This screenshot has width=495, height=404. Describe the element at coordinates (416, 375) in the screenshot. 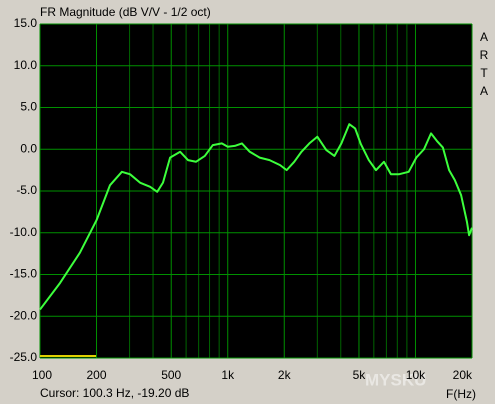

I see `x-tick-label: 10k` at that location.